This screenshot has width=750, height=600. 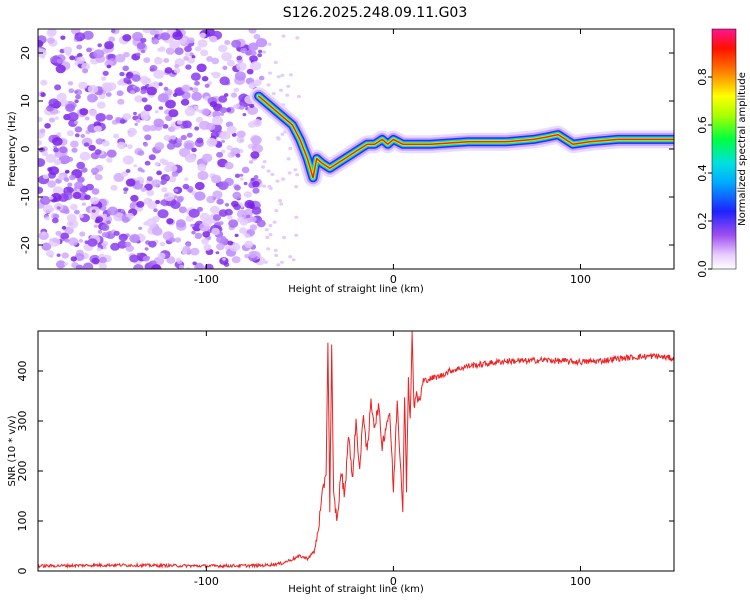 I want to click on spectrogram-y-tick-label: -20, so click(x=25, y=245).